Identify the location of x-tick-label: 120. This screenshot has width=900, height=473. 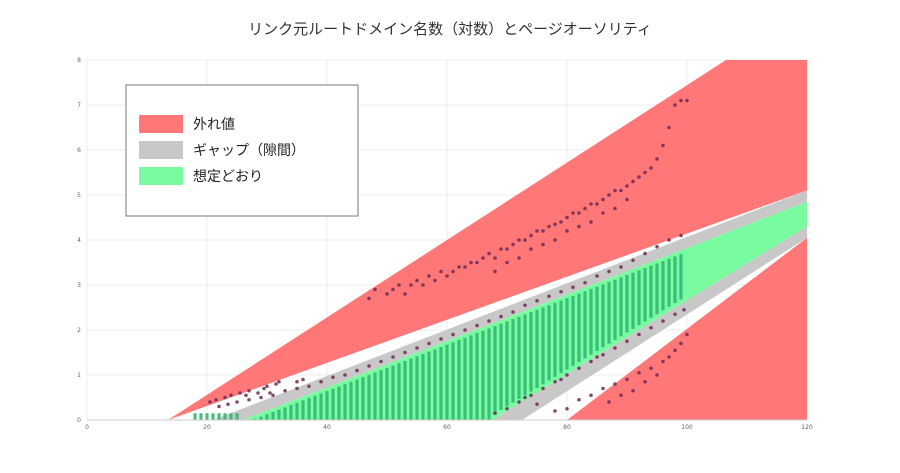
(807, 427).